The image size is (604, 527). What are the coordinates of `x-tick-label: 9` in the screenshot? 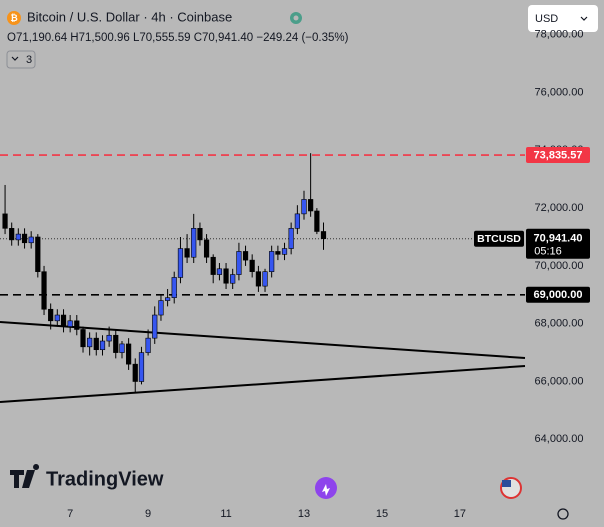 It's located at (148, 514).